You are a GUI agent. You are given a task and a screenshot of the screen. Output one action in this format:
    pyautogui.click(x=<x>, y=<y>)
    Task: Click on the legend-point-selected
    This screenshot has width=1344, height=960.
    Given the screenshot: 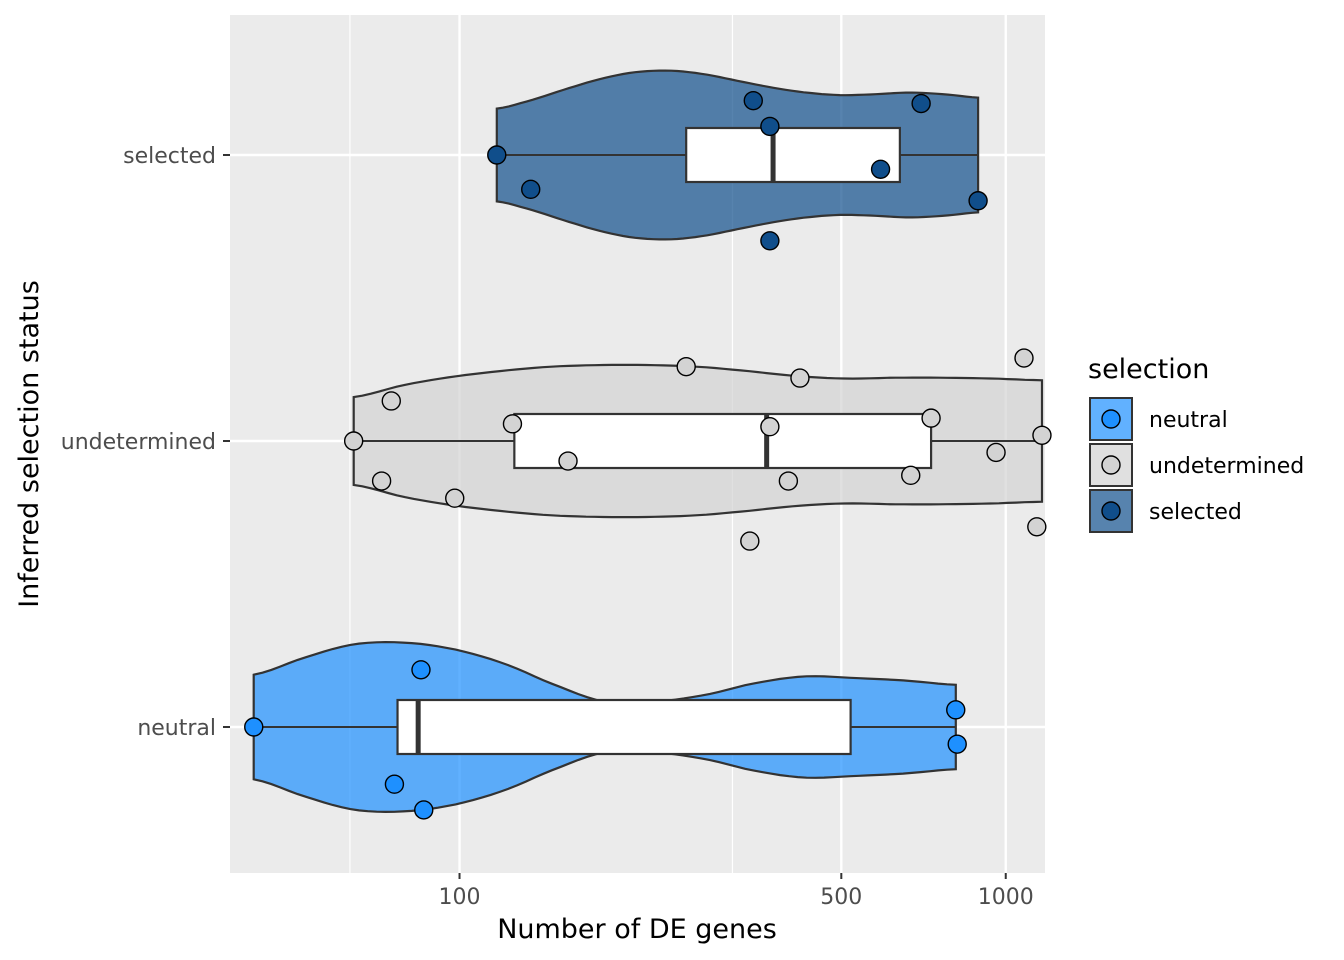 What is the action you would take?
    pyautogui.click(x=1111, y=511)
    